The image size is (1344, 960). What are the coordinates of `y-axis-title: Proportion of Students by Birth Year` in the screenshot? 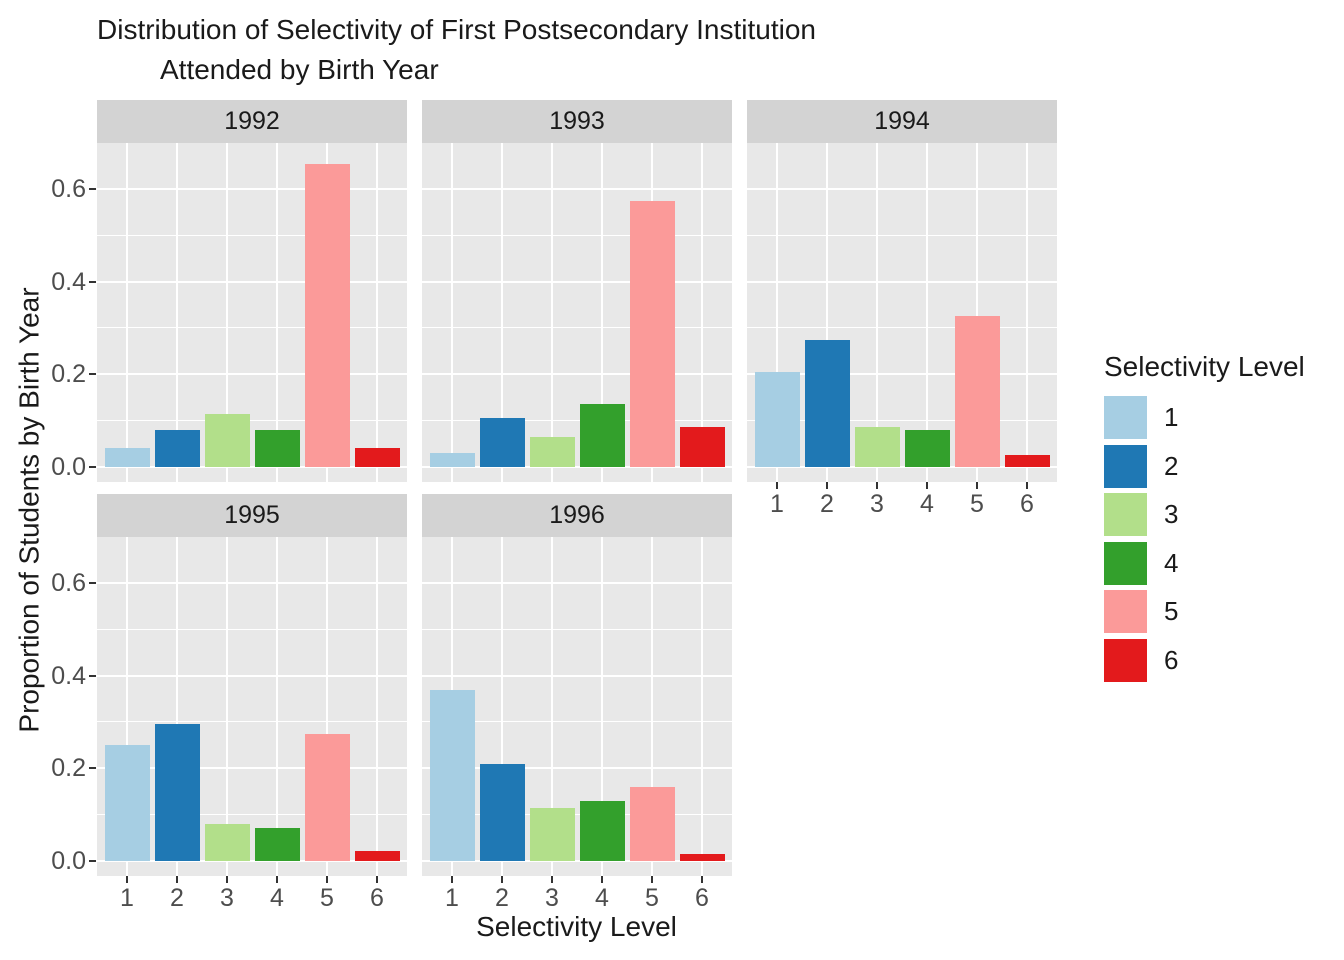 It's located at (30, 509).